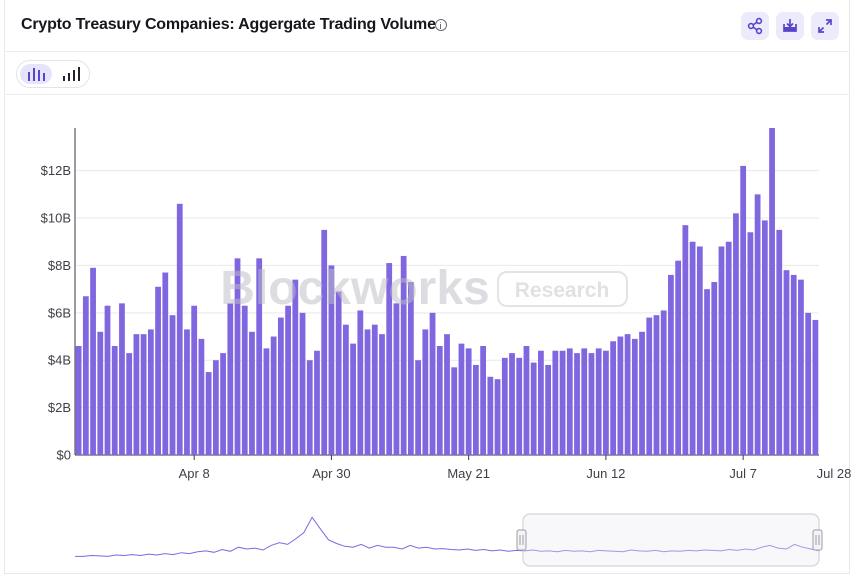 The height and width of the screenshot is (576, 858). Describe the element at coordinates (817, 540) in the screenshot. I see `navigator-right-handle` at that location.